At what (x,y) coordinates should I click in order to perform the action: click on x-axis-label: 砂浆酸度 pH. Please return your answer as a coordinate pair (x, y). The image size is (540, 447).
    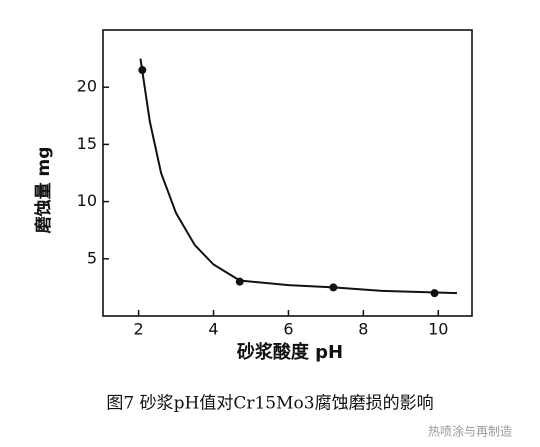
    Looking at the image, I should click on (290, 352).